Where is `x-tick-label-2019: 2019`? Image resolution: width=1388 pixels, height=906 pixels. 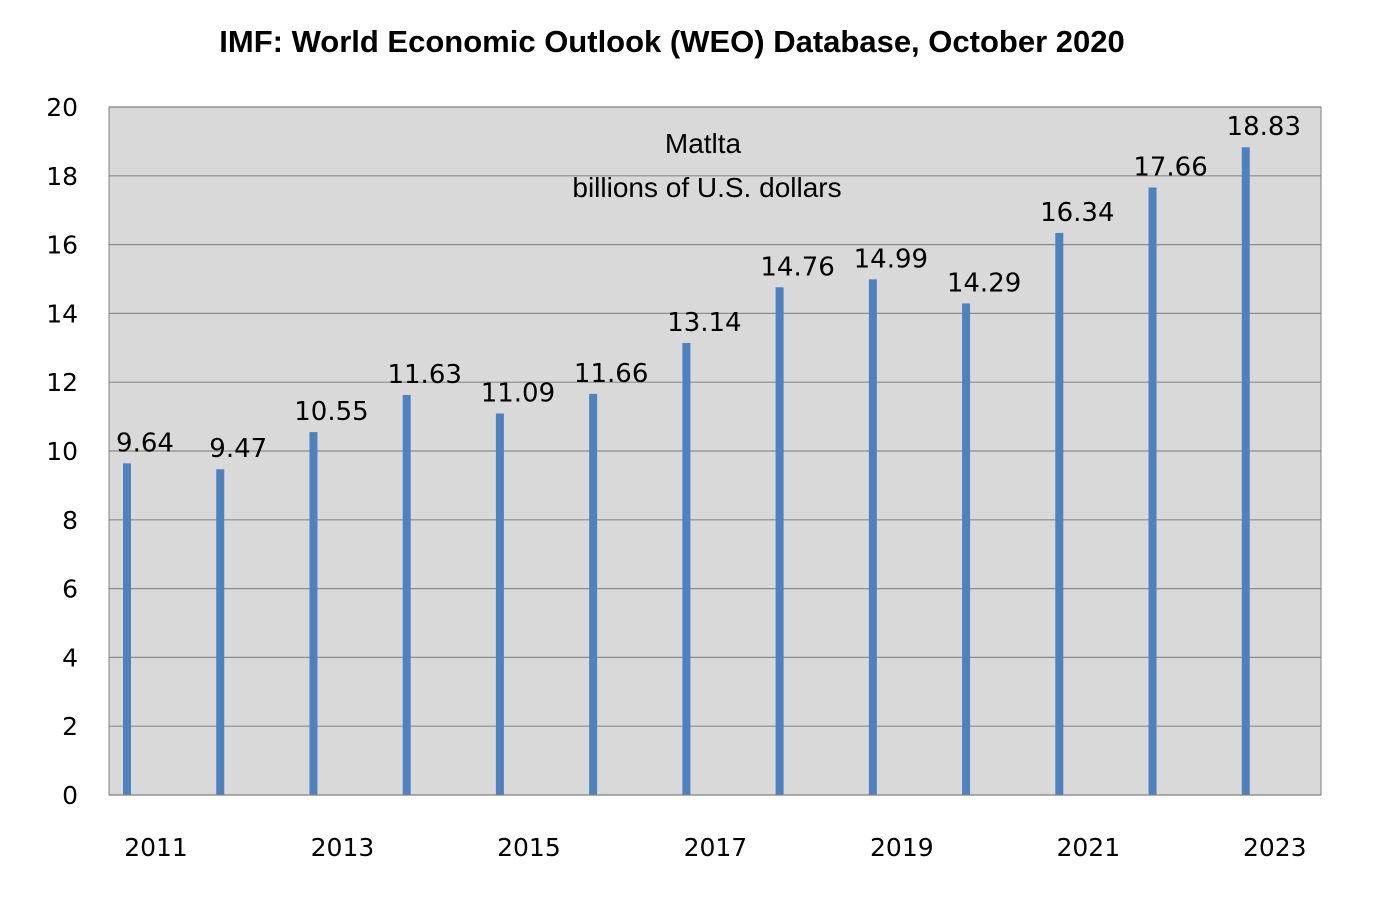
x-tick-label-2019: 2019 is located at coordinates (902, 847).